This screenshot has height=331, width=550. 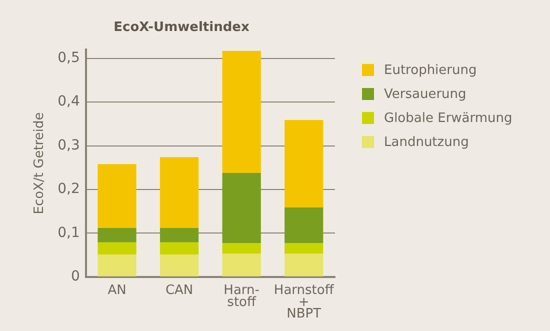 I want to click on legend-label: Landnutzung, so click(x=426, y=142).